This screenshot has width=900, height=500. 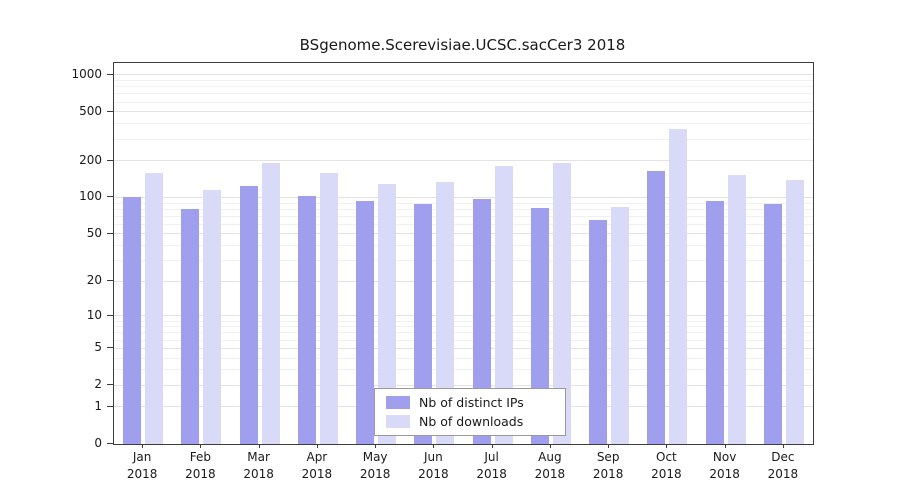 What do you see at coordinates (470, 412) in the screenshot?
I see `legend: Nb of distinct IPs Nb of downloads` at bounding box center [470, 412].